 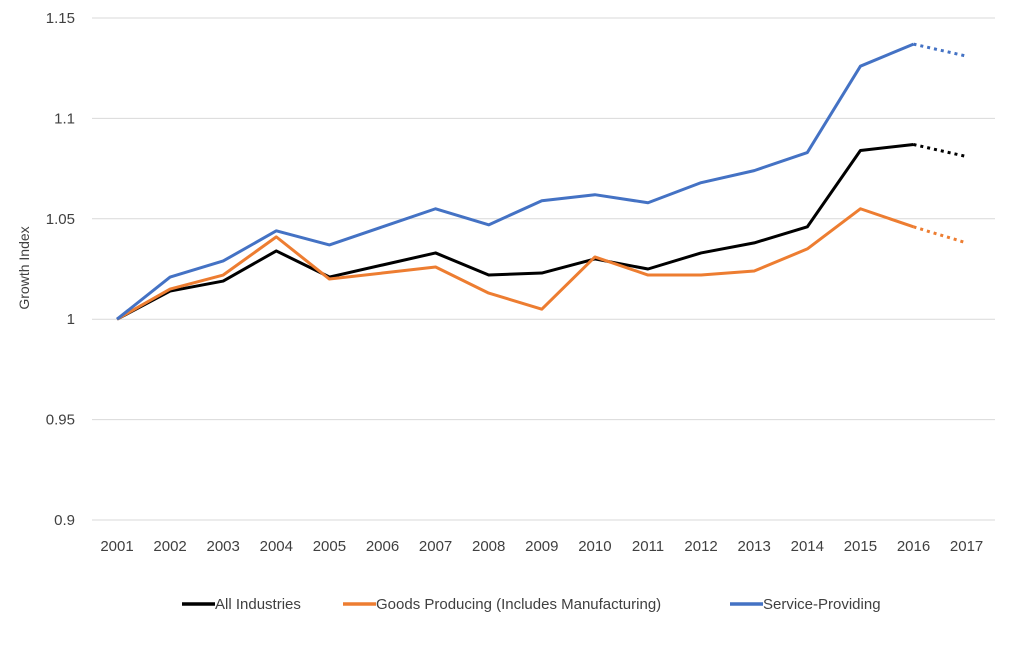 I want to click on x-tick-label: 2015, so click(x=860, y=546).